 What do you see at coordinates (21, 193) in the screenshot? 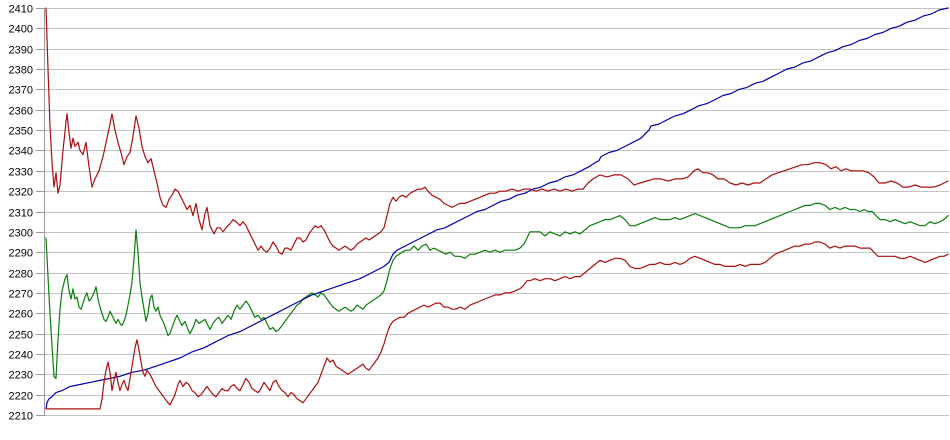
I see `y-axis-label: 2320` at bounding box center [21, 193].